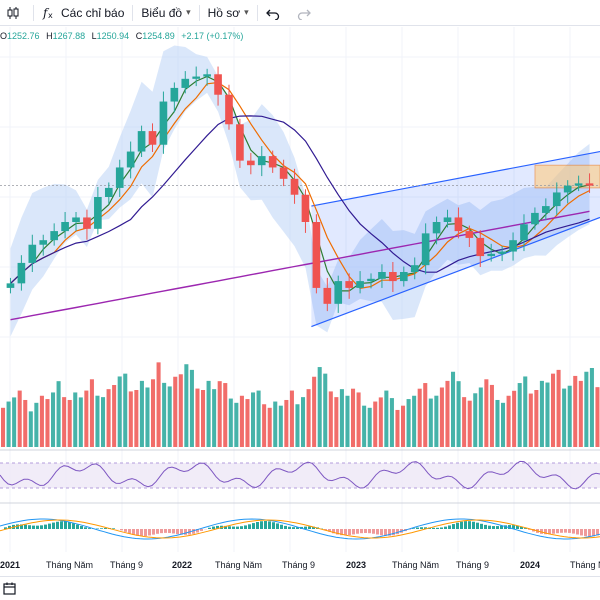 The height and width of the screenshot is (600, 600). What do you see at coordinates (127, 565) in the screenshot?
I see `time-axis-label: Tháng 9` at bounding box center [127, 565].